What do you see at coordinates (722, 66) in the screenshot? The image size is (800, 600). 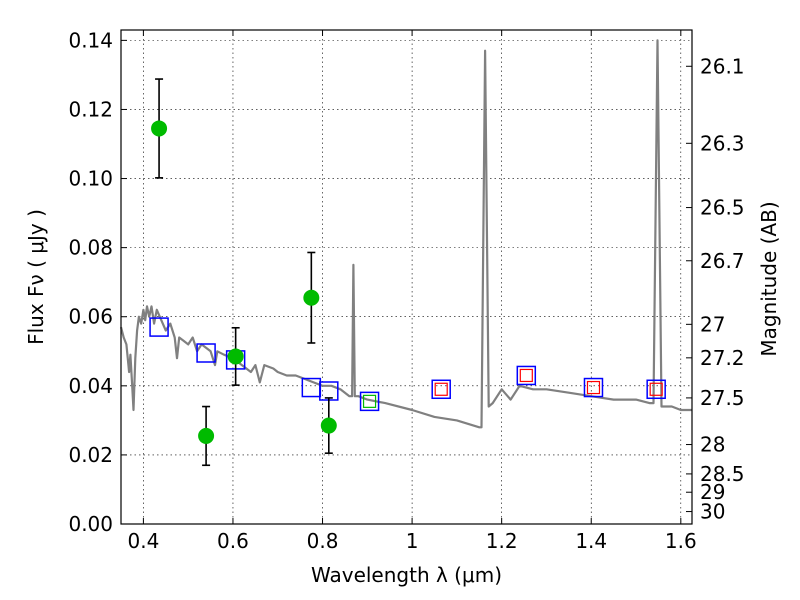 I see `y2-tick-label: 26.1` at bounding box center [722, 66].